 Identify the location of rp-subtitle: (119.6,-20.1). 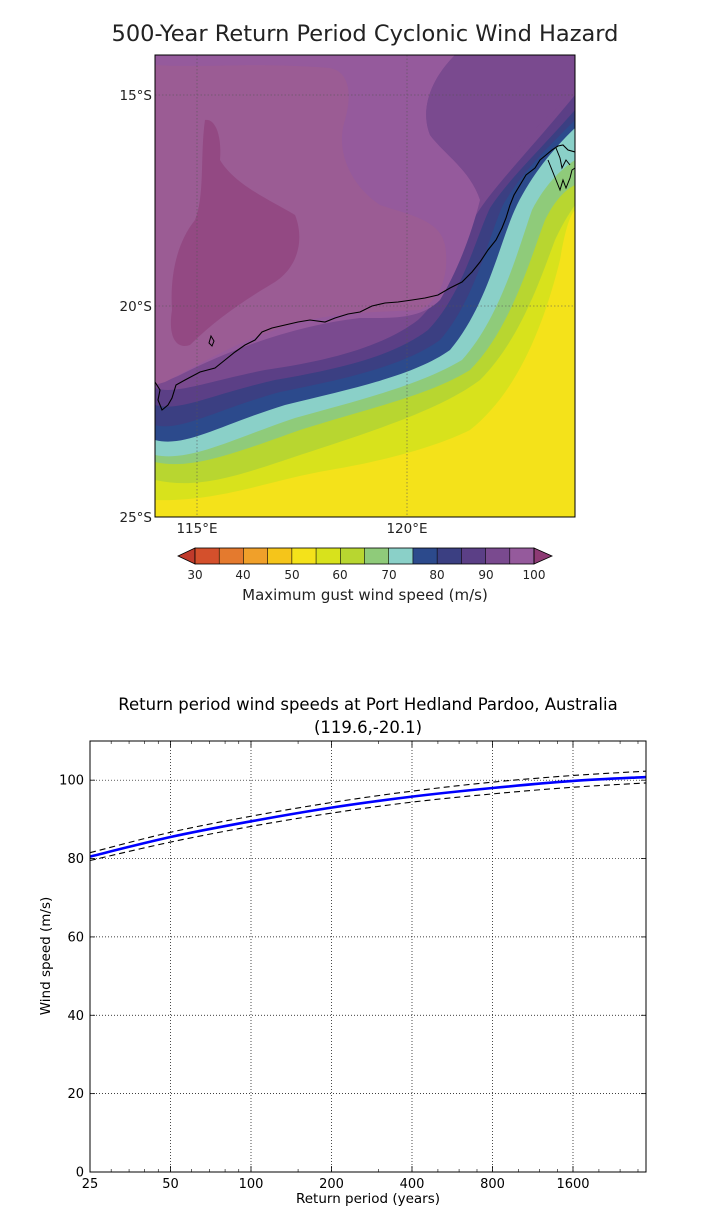
(368, 727).